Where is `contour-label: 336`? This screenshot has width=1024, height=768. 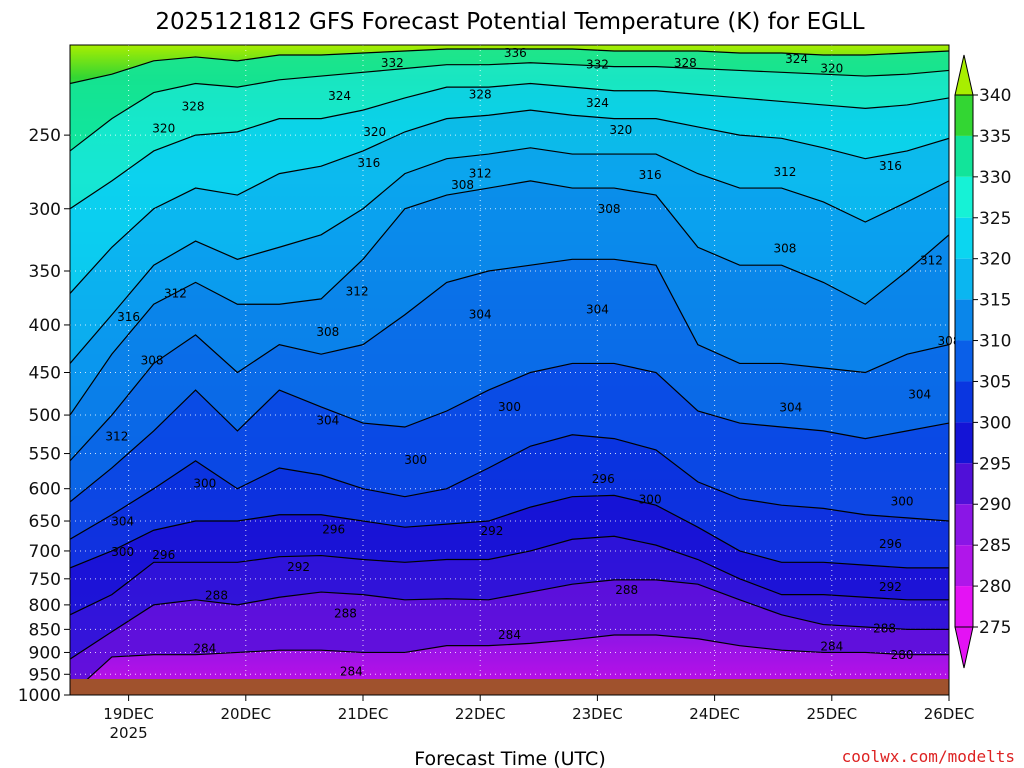
contour-label: 336 is located at coordinates (515, 53).